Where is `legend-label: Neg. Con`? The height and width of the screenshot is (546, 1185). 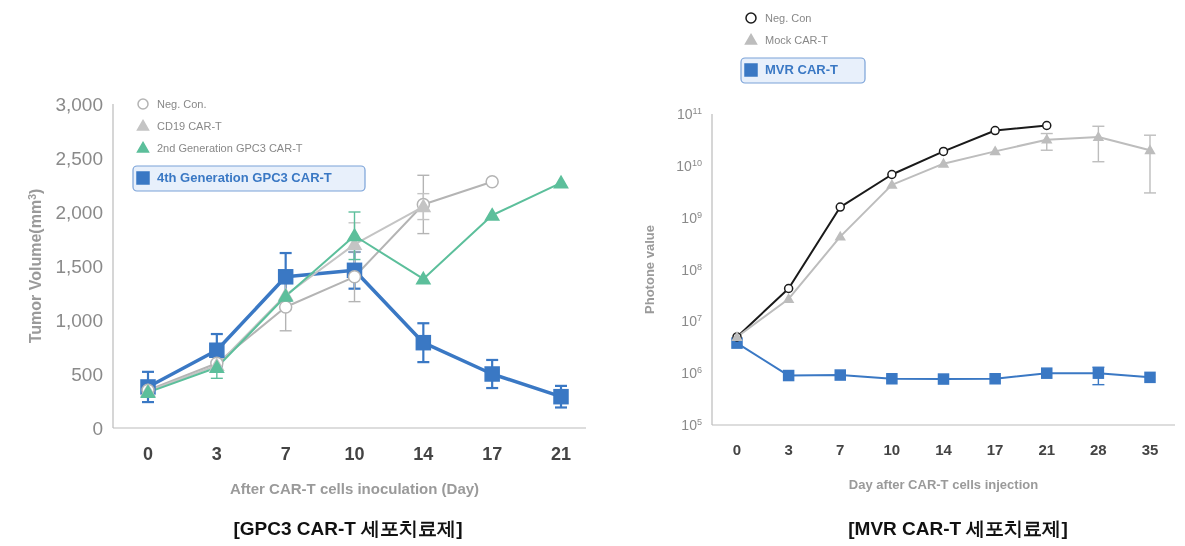 legend-label: Neg. Con is located at coordinates (788, 18).